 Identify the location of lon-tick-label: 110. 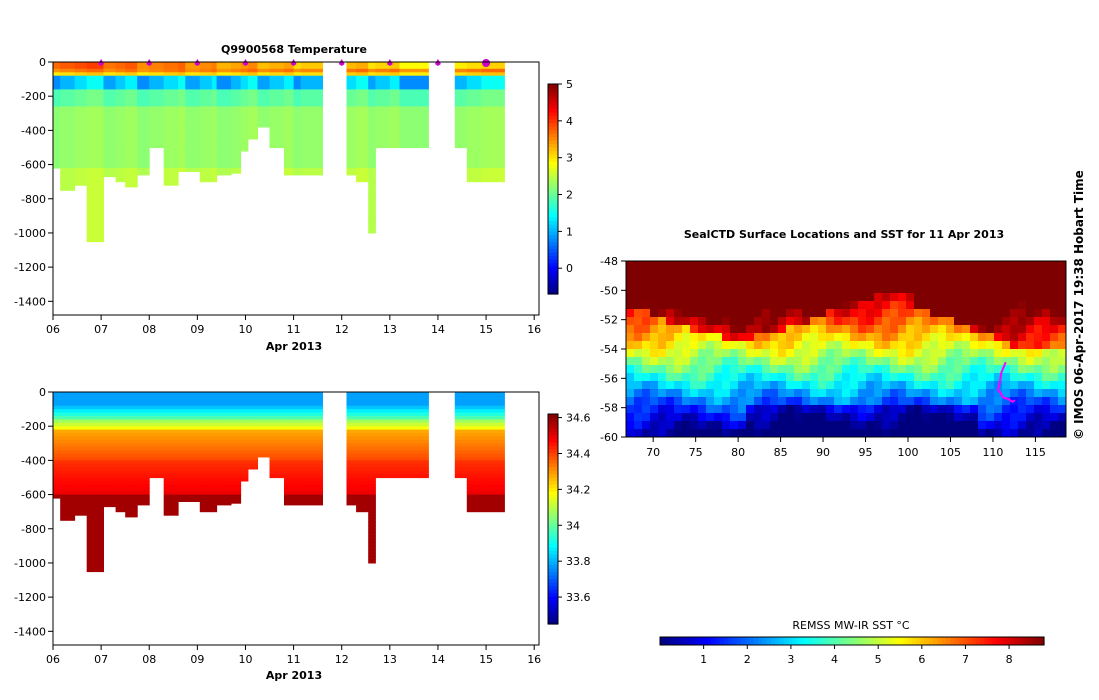
(992, 452).